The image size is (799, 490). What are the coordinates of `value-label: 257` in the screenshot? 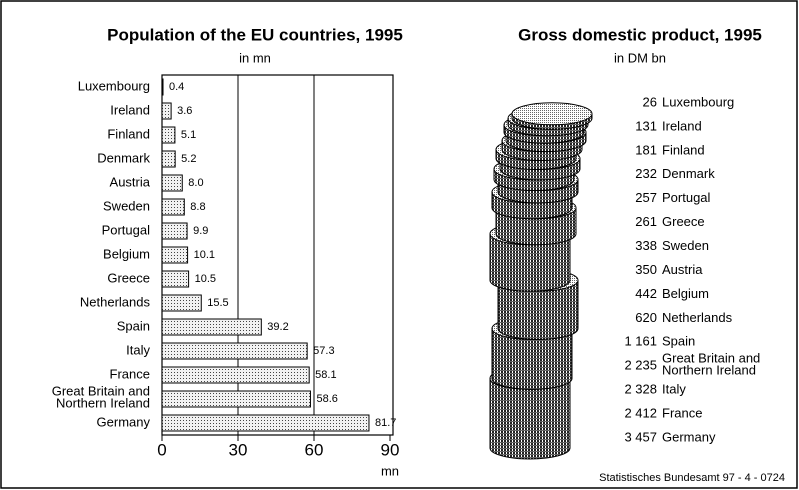 It's located at (646, 197).